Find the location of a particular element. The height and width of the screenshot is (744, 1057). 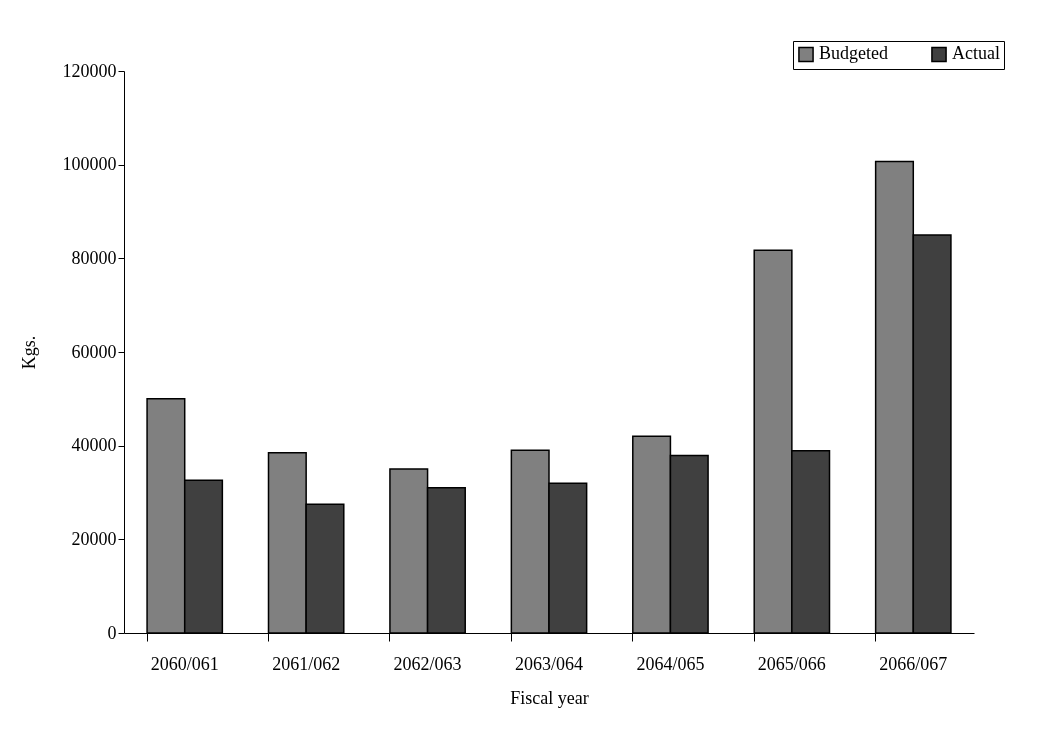

x-tick-label: 2065/066 is located at coordinates (791, 663).